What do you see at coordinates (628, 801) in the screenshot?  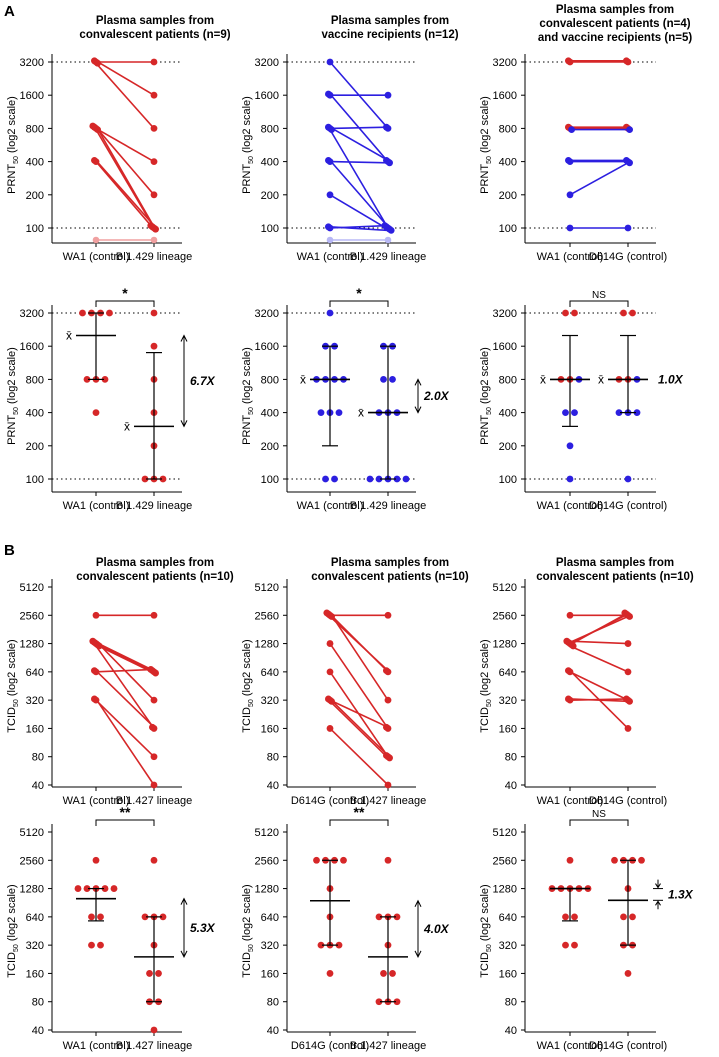 I see `c8-x-tick-label: D614G (control)` at bounding box center [628, 801].